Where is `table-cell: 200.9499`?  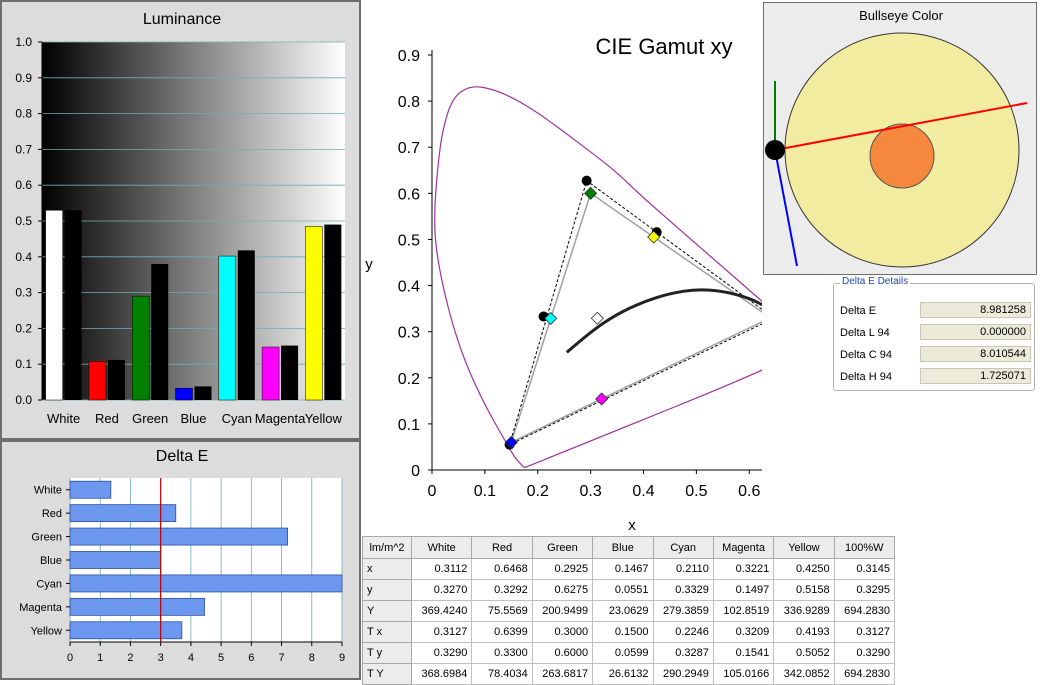
table-cell: 200.9499 is located at coordinates (562, 611).